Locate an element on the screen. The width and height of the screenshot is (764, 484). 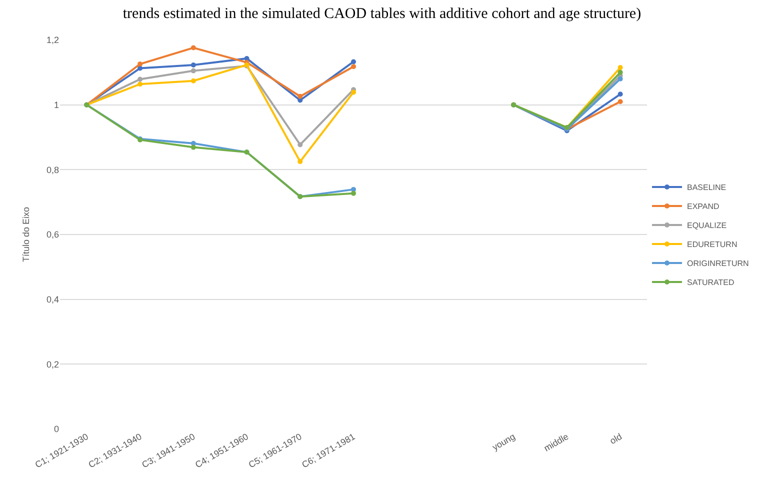
y-tick-label: 1 is located at coordinates (56, 105).